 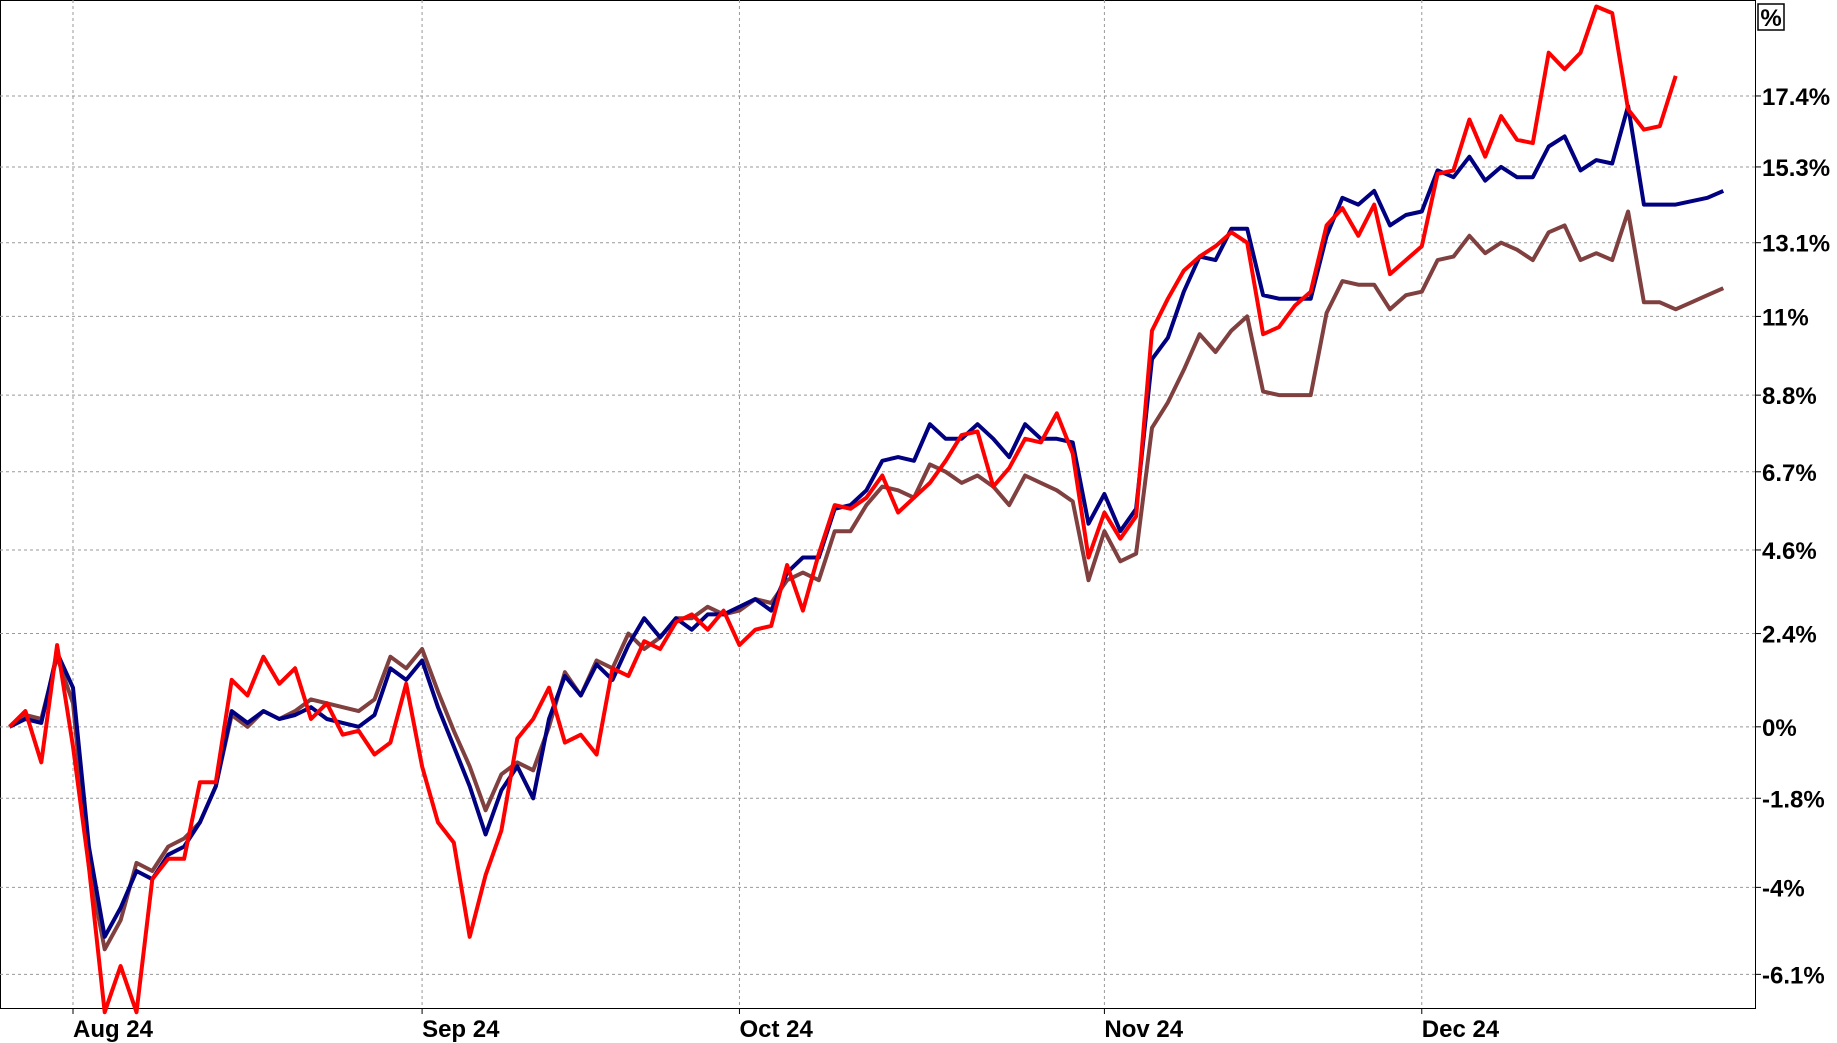 I want to click on y-tick-label: 2.4%, so click(x=1789, y=635).